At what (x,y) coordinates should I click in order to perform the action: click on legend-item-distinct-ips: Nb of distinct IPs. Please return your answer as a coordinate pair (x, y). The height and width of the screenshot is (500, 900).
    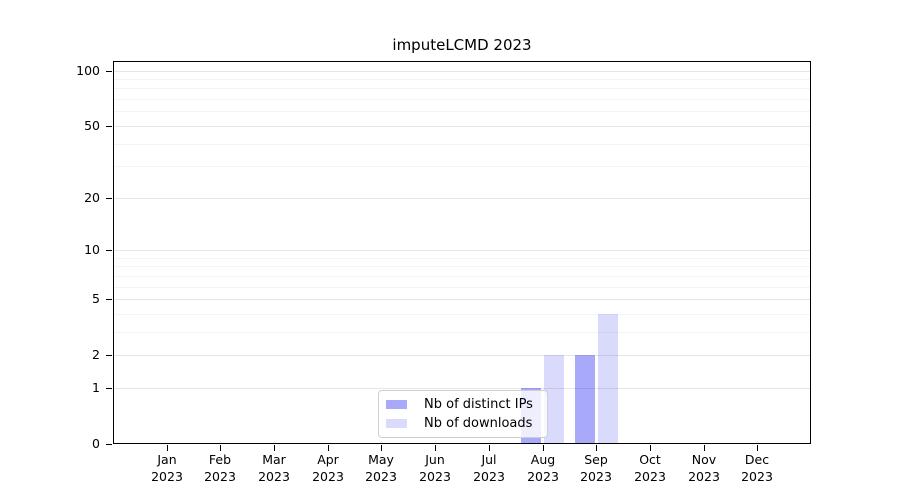
    Looking at the image, I should click on (466, 404).